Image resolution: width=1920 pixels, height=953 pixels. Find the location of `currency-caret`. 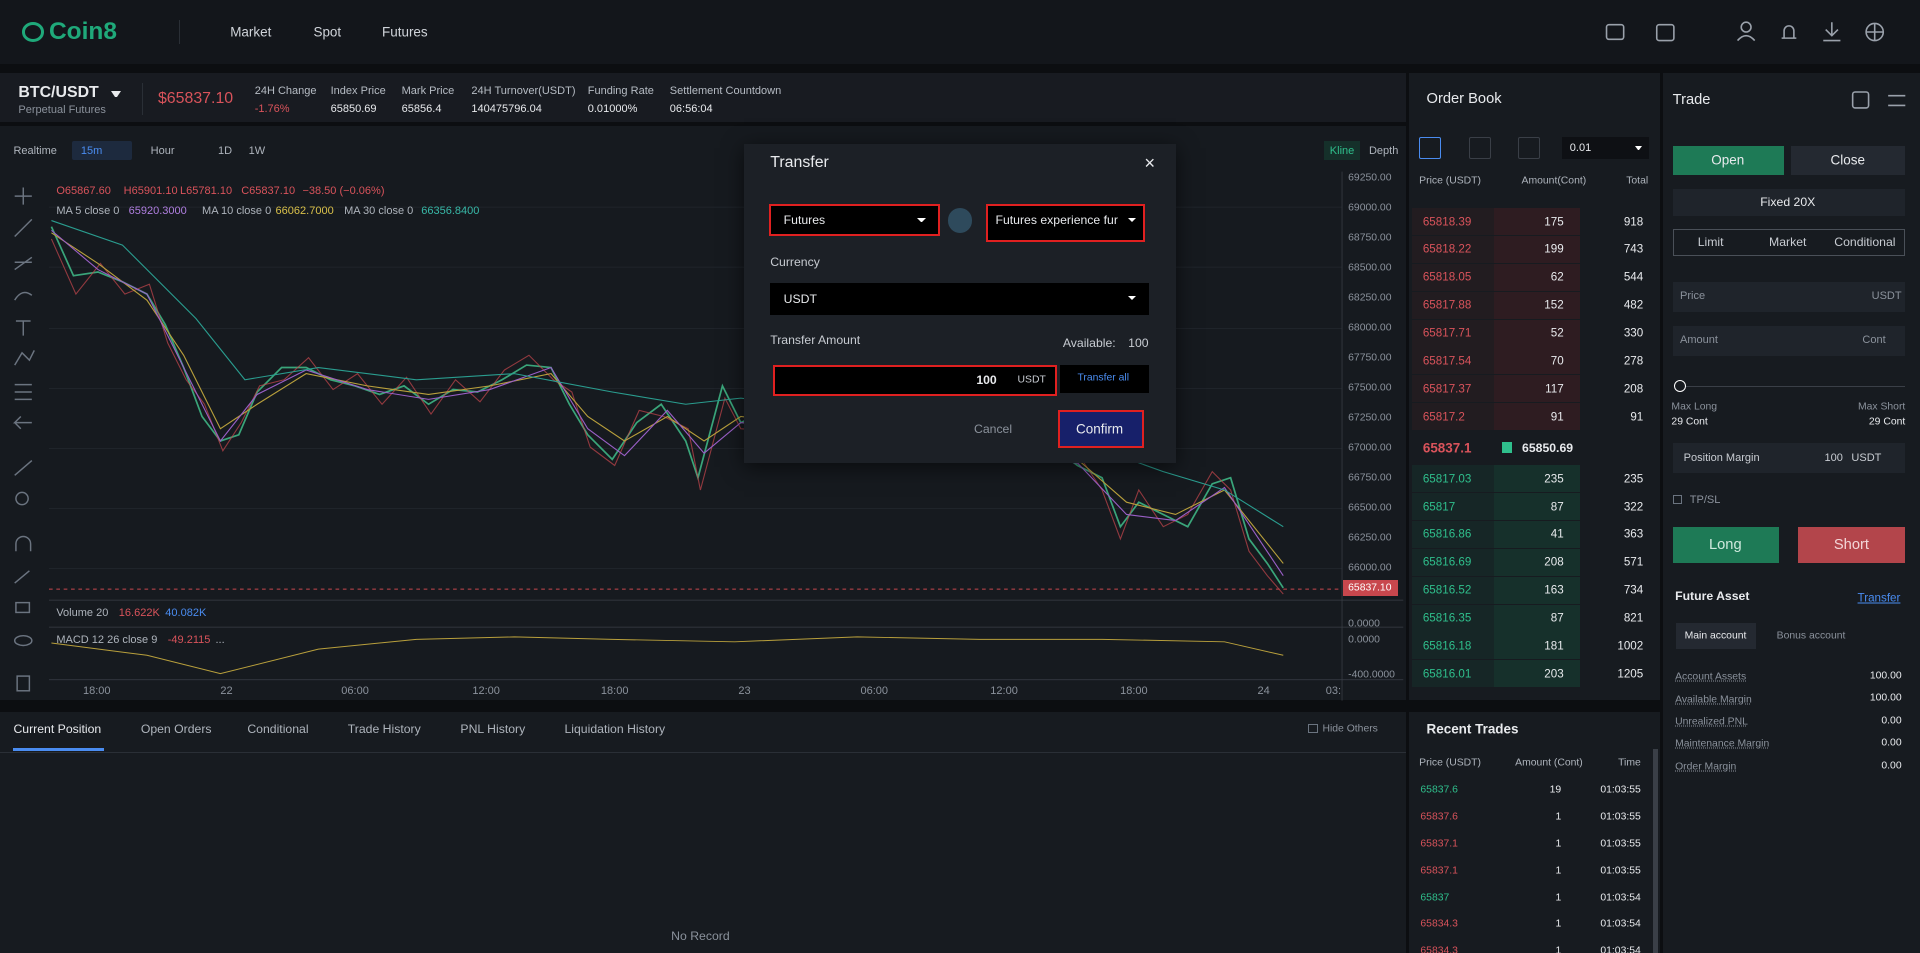

currency-caret is located at coordinates (1132, 298).